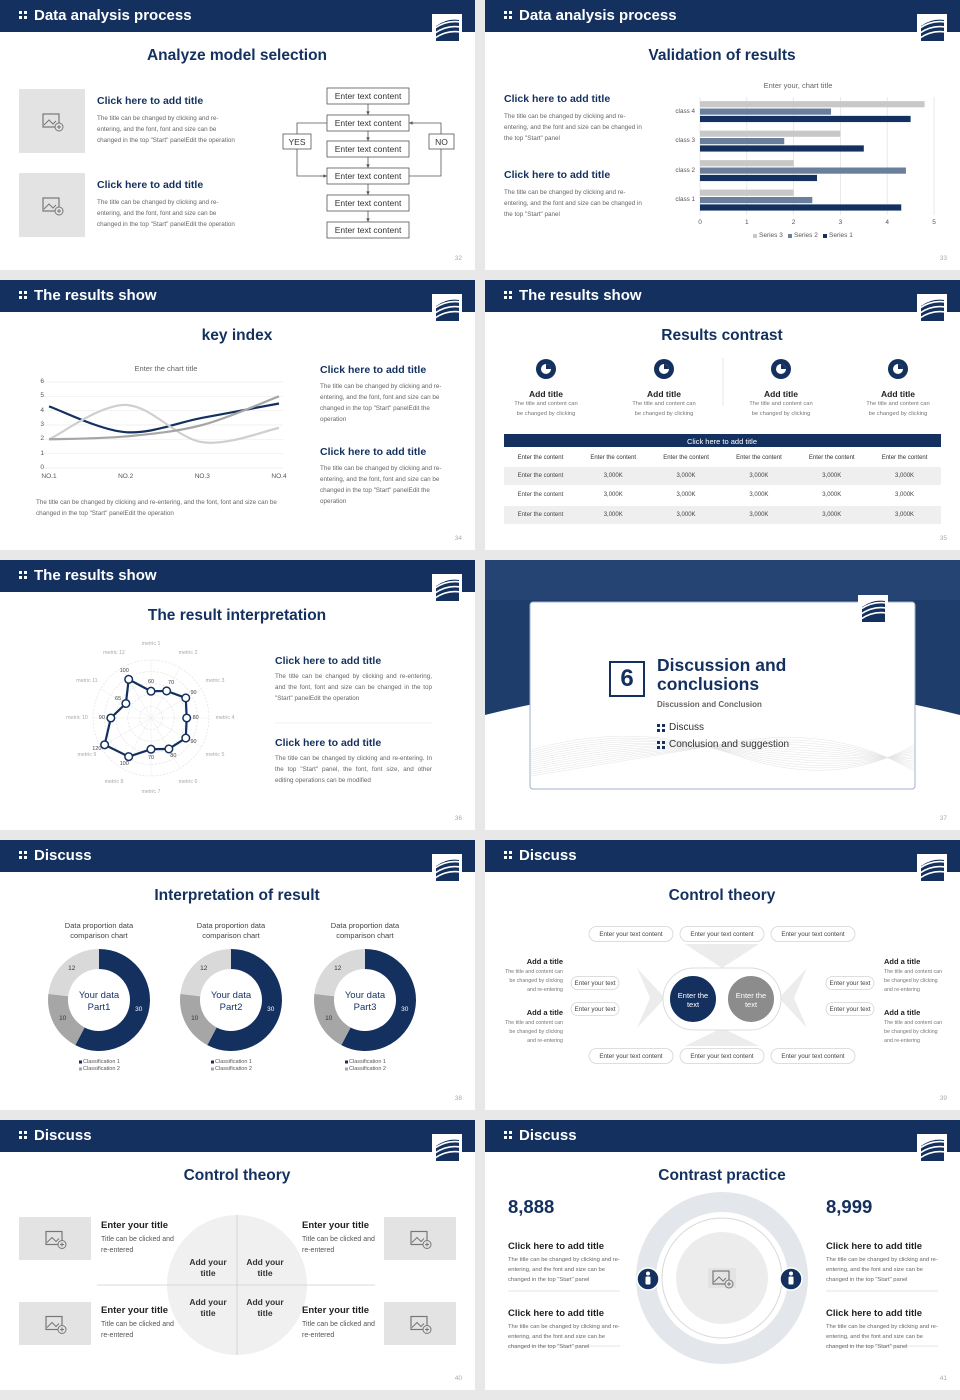 The width and height of the screenshot is (960, 1400). I want to click on page-number: 32, so click(458, 258).